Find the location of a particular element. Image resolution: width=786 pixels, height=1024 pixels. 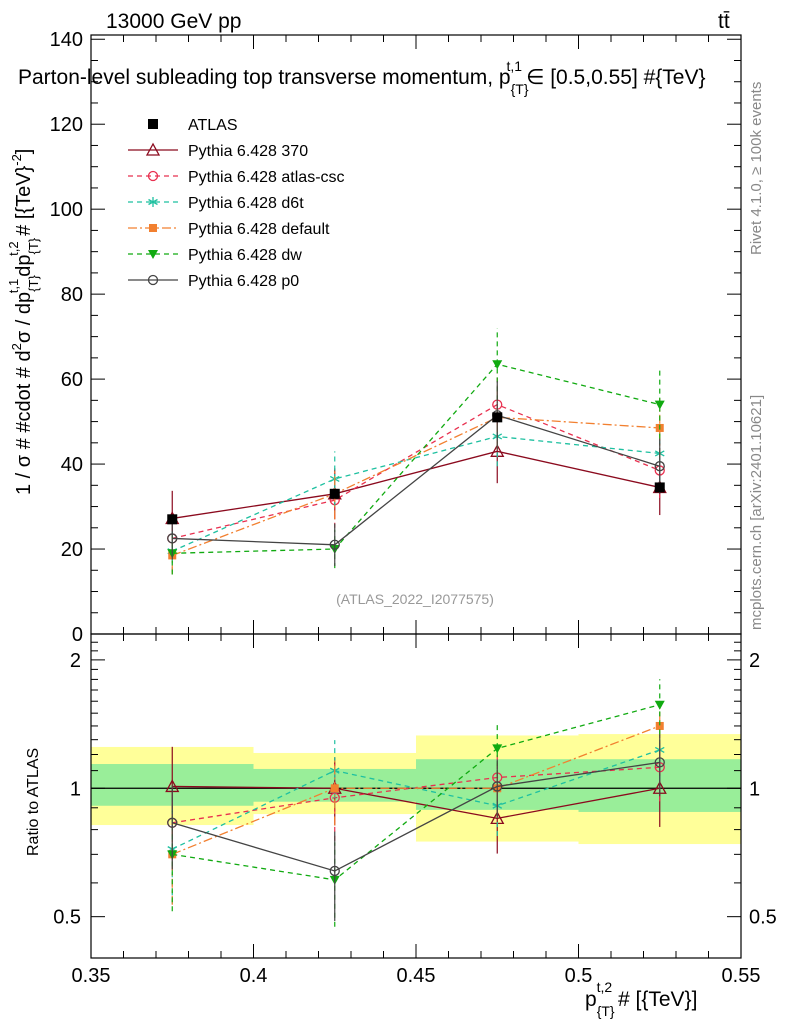

legend-label: Pythia 6.428 p0 is located at coordinates (243, 281).